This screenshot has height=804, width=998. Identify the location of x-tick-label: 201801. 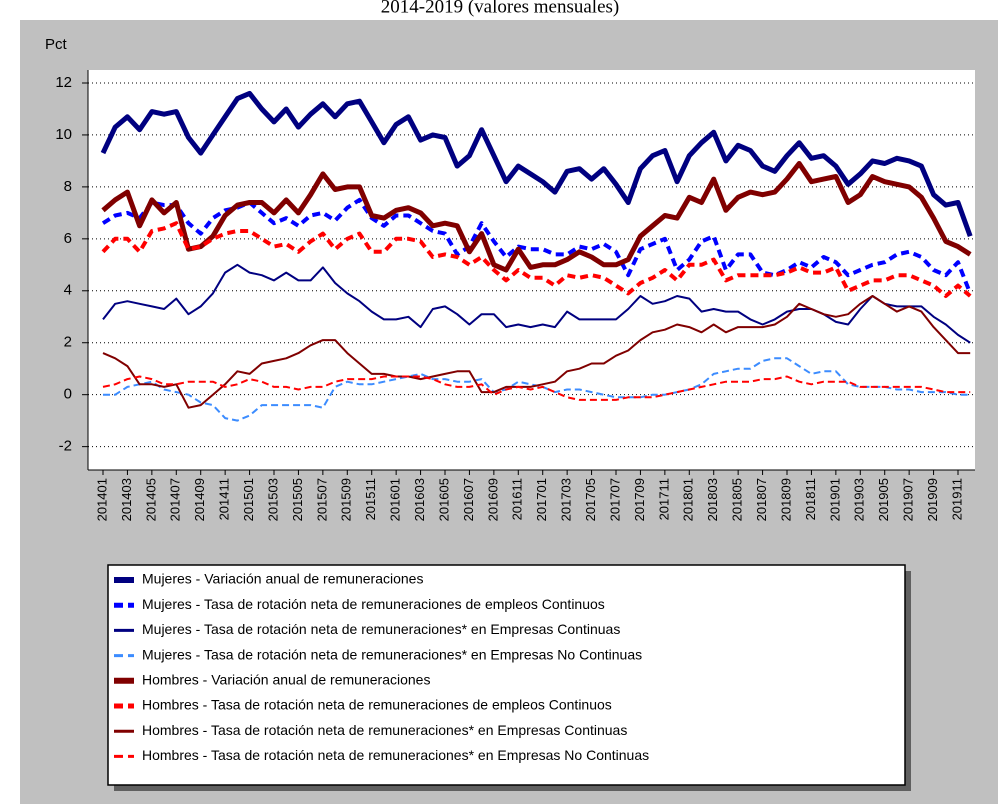
(688, 499).